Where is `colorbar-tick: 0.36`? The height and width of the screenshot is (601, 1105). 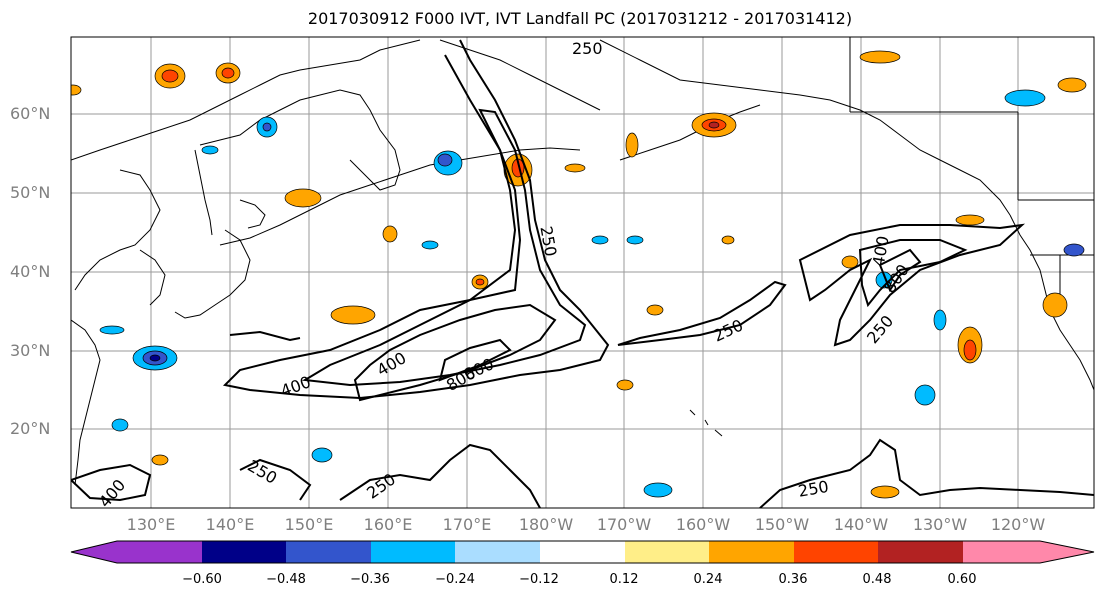
colorbar-tick: 0.36 is located at coordinates (793, 579).